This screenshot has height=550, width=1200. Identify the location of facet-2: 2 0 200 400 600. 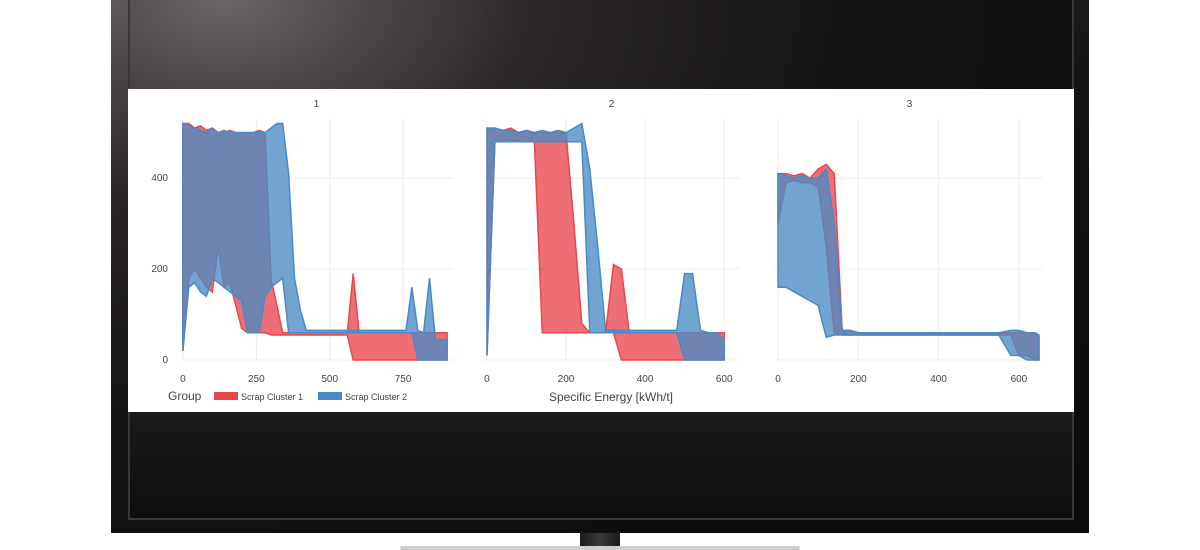
(611, 242).